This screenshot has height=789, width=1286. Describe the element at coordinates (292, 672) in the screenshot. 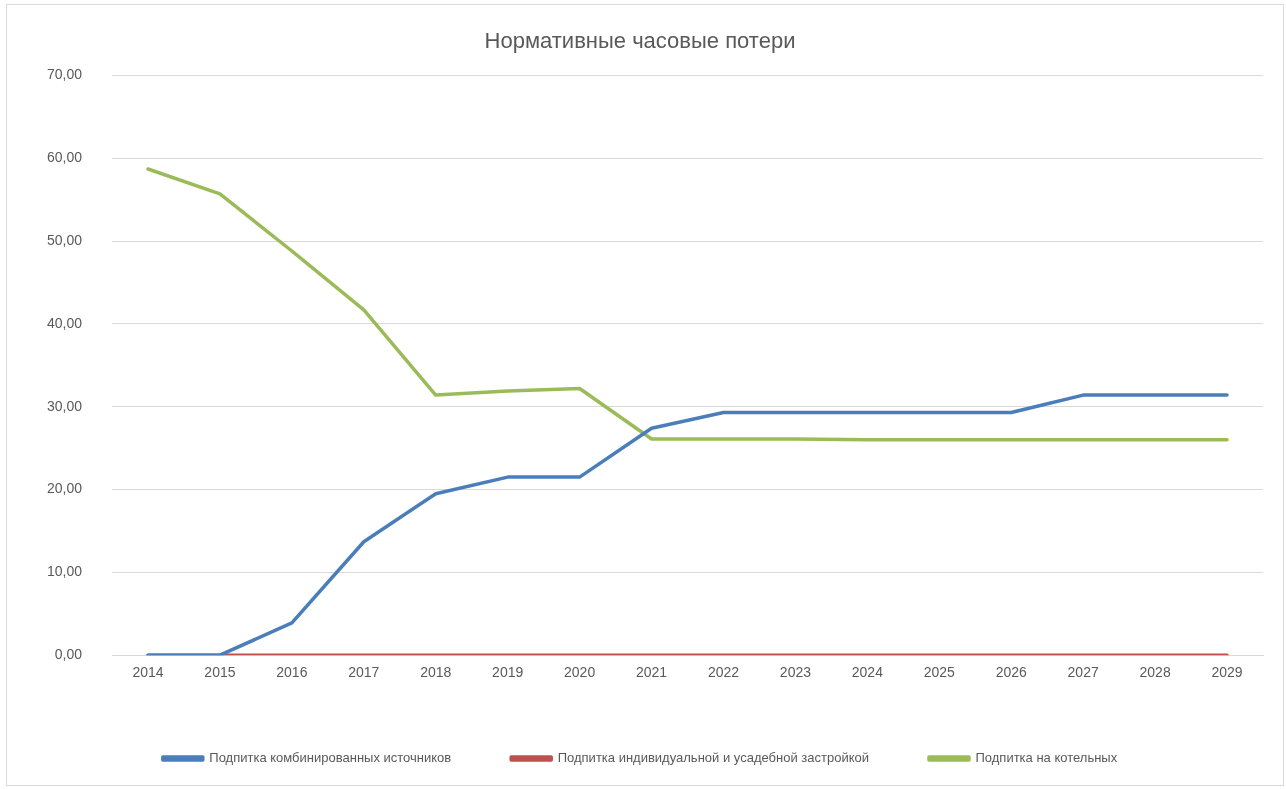

I see `x-tick-label: 2016` at that location.